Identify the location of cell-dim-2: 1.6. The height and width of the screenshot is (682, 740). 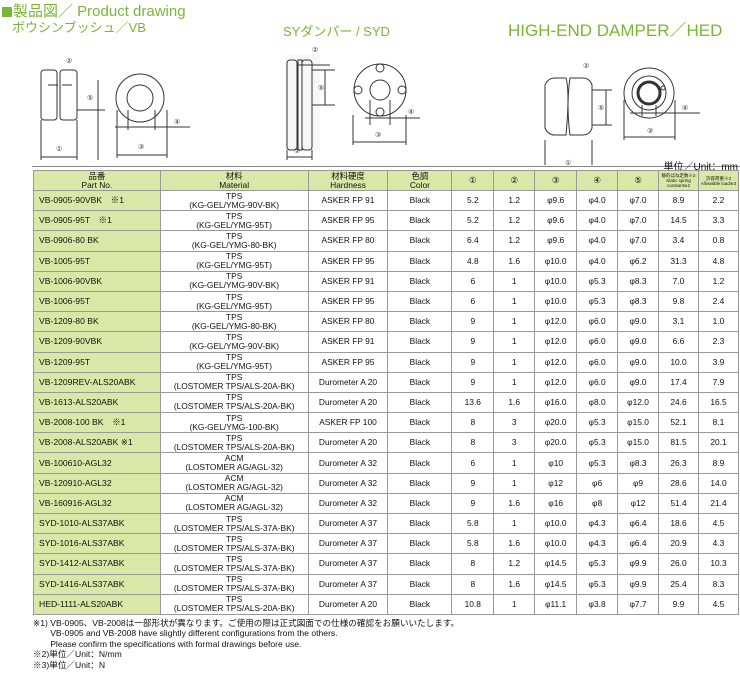
(514, 402).